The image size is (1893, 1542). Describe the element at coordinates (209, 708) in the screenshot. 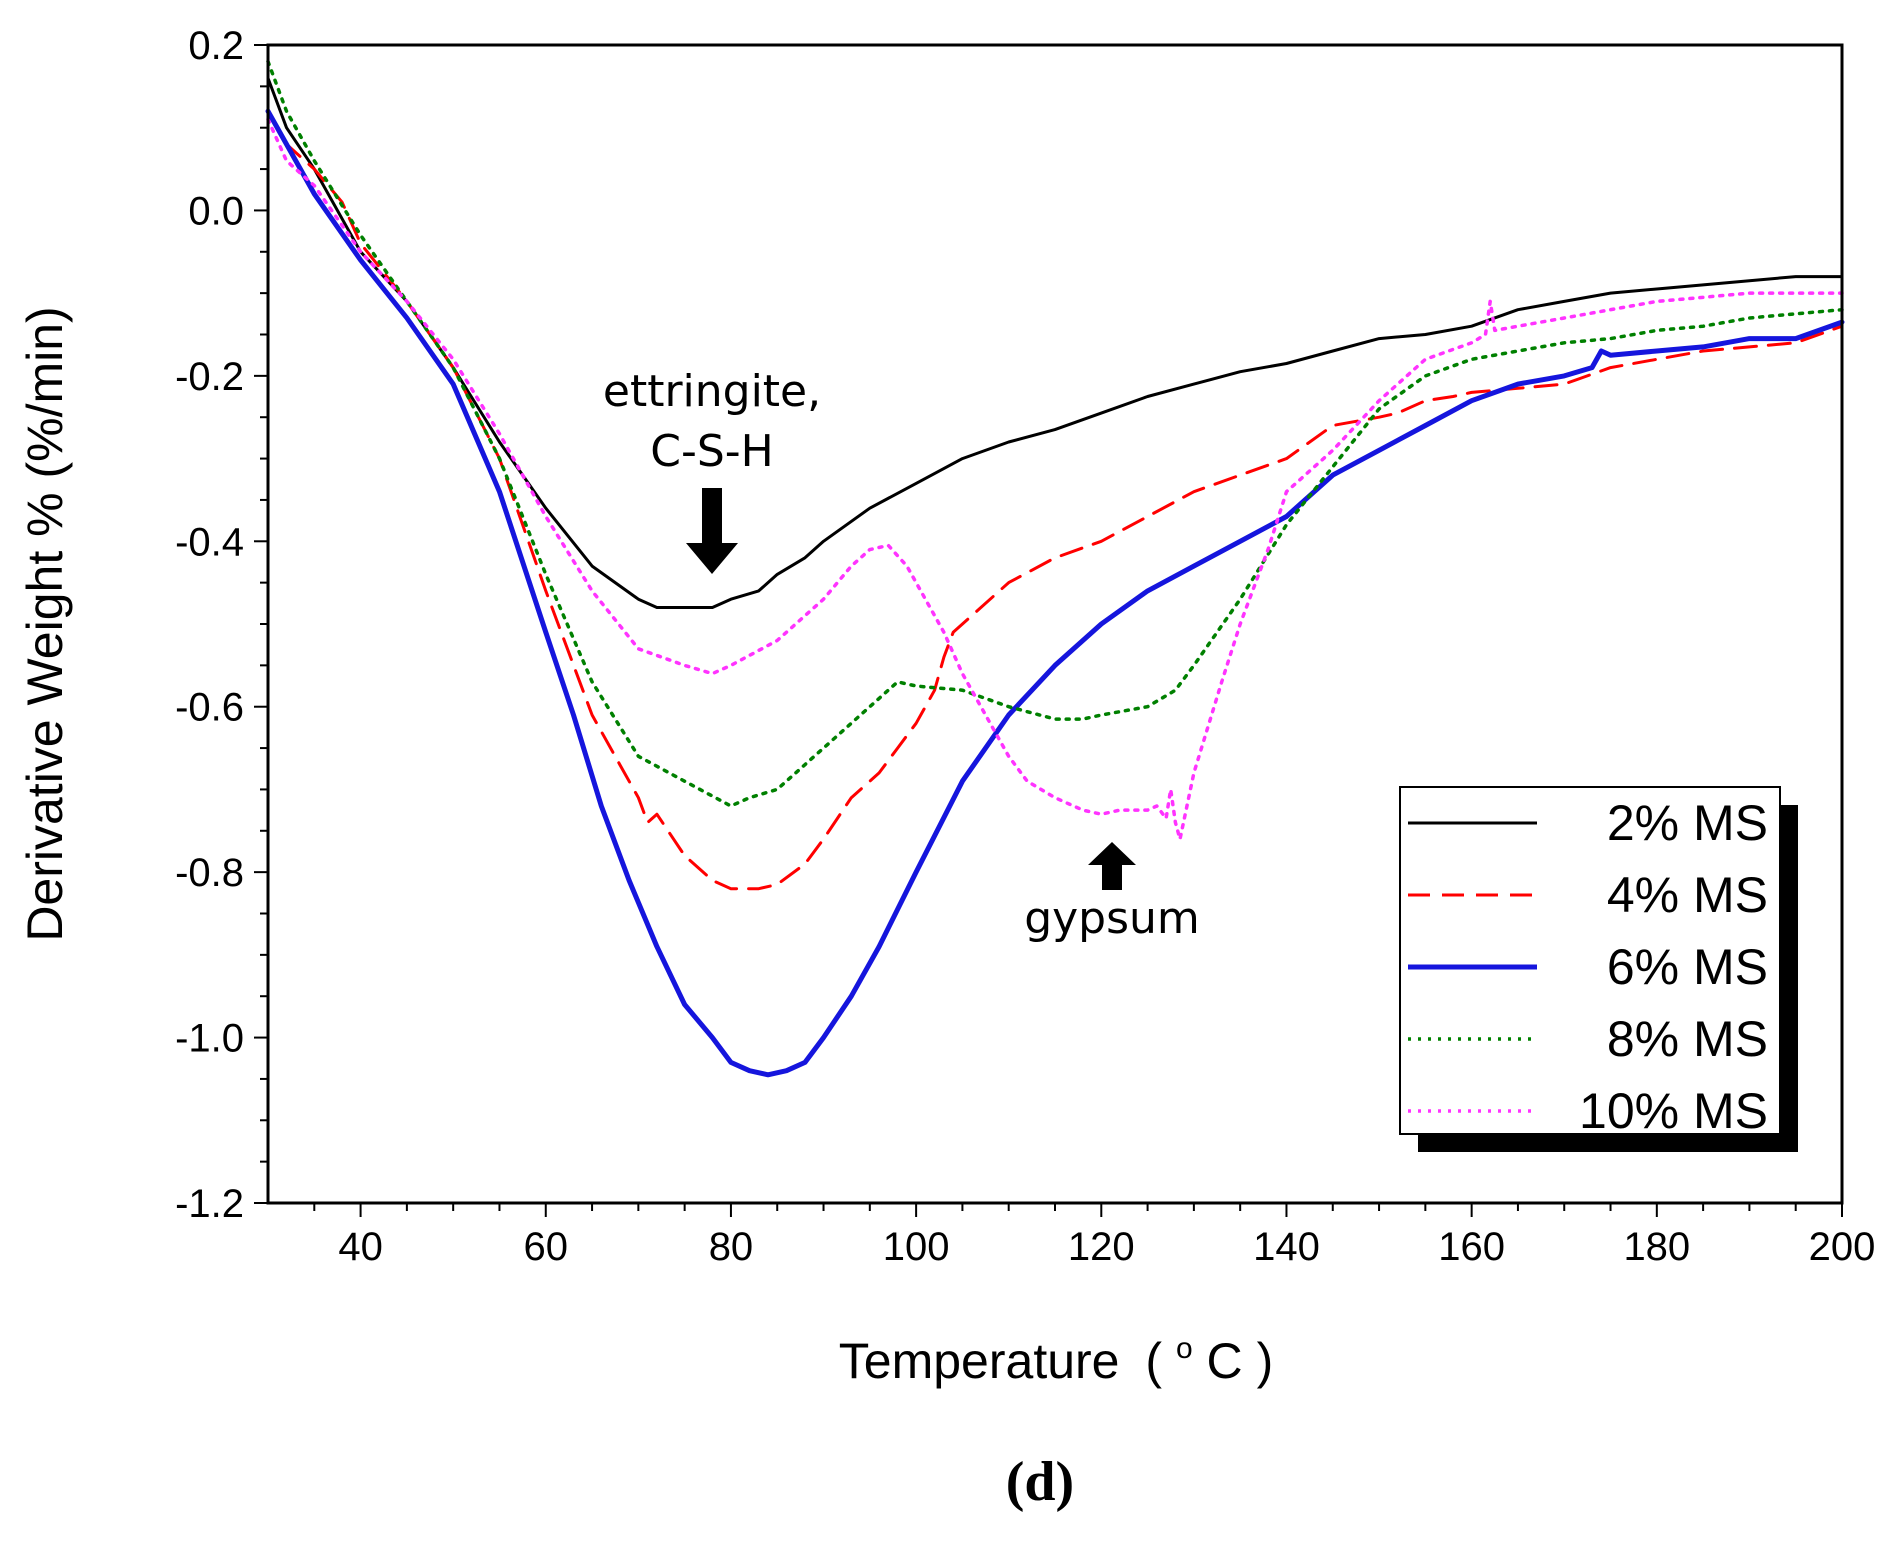

I see `y-tick-label: -0.6` at that location.